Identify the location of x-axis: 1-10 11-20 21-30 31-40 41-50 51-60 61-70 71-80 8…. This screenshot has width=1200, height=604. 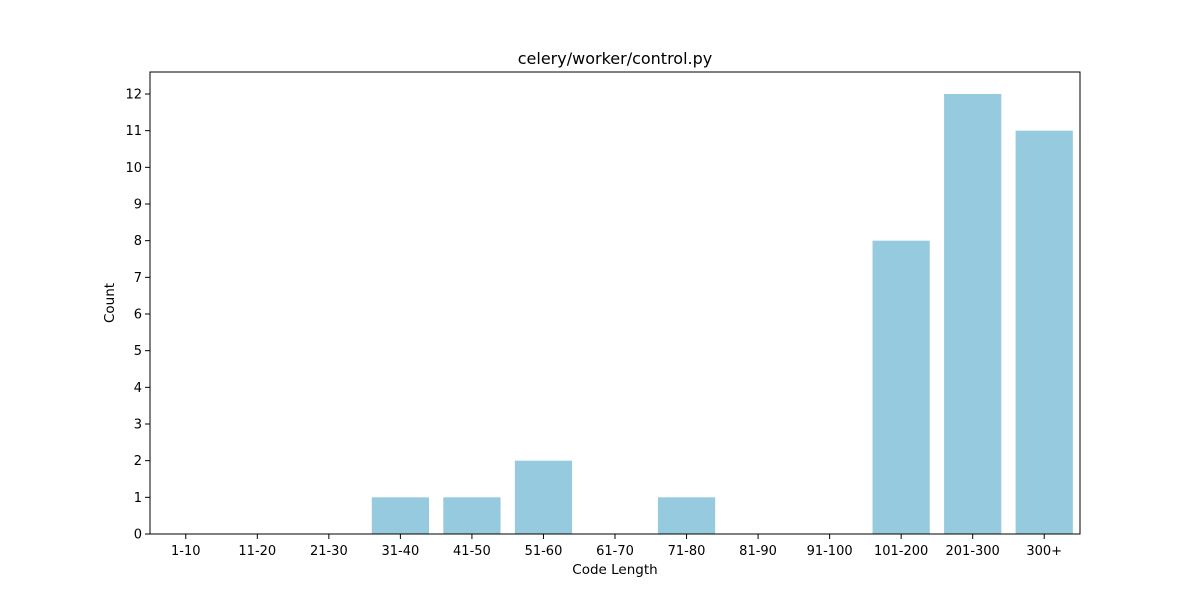
(616, 546).